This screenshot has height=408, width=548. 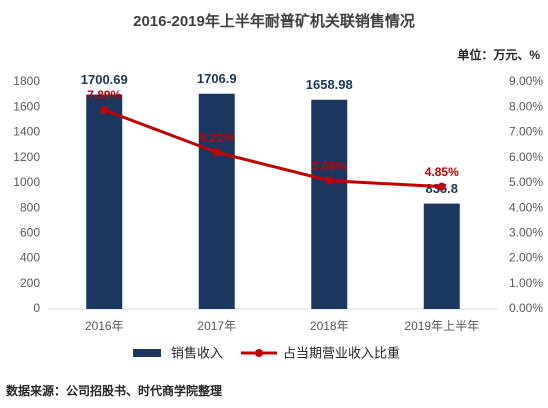 What do you see at coordinates (526, 132) in the screenshot?
I see `y2-tick-label: 7.00%` at bounding box center [526, 132].